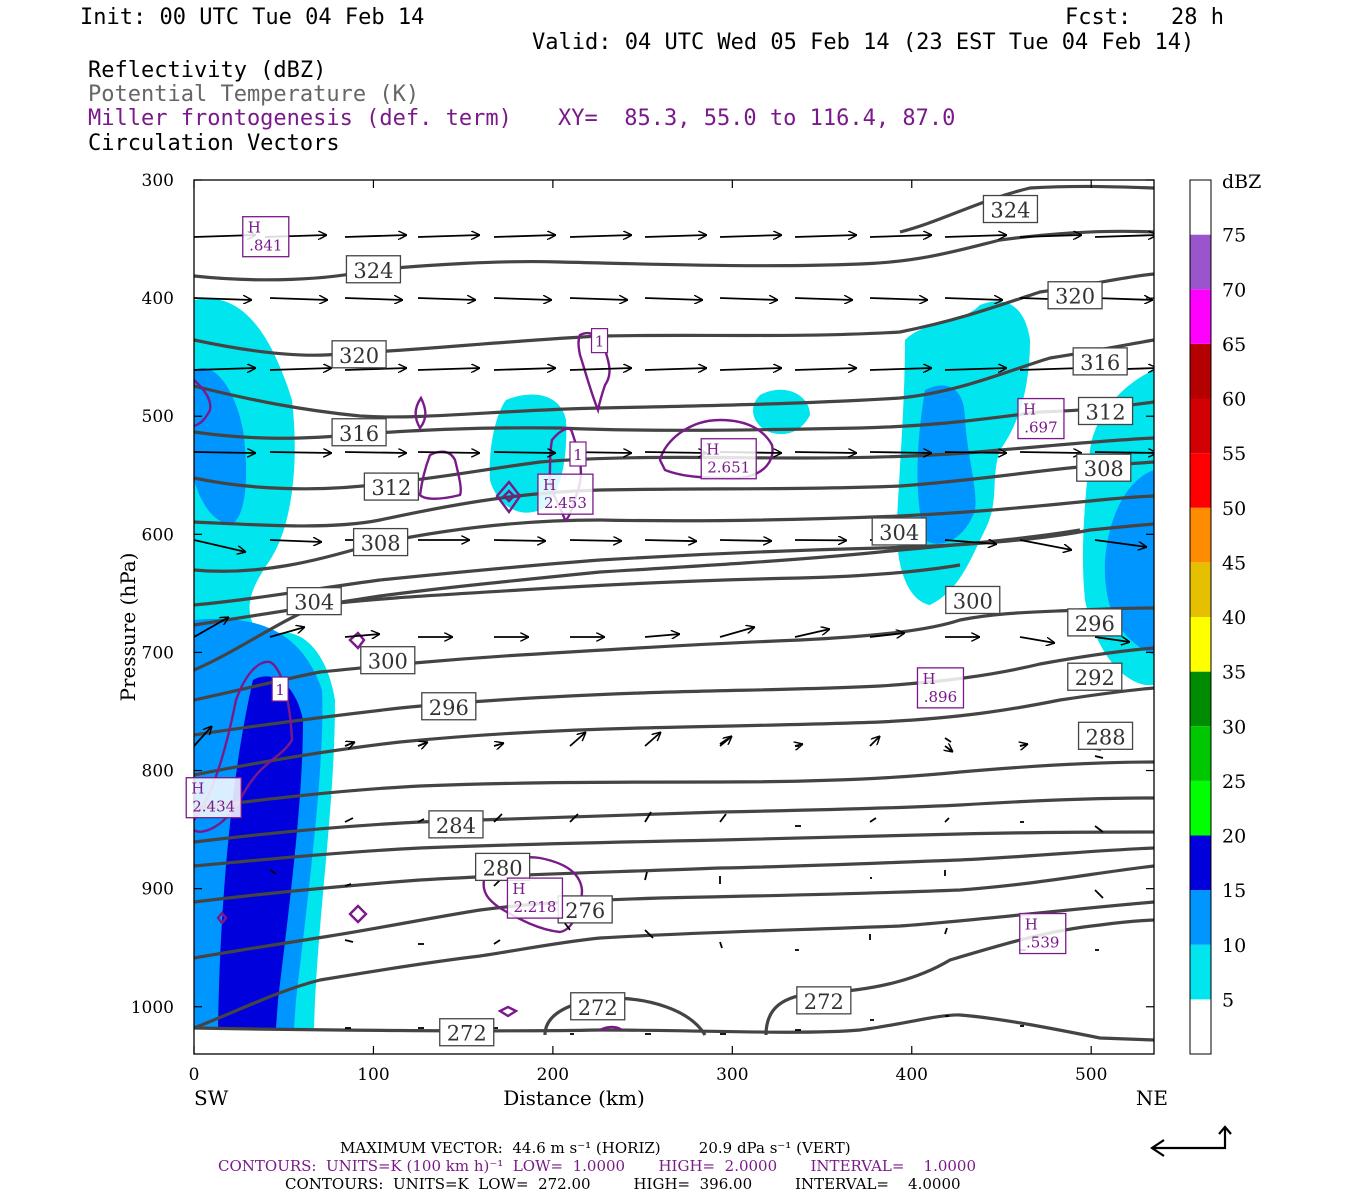  I want to click on x-axis-title: Distance (km), so click(574, 1098).